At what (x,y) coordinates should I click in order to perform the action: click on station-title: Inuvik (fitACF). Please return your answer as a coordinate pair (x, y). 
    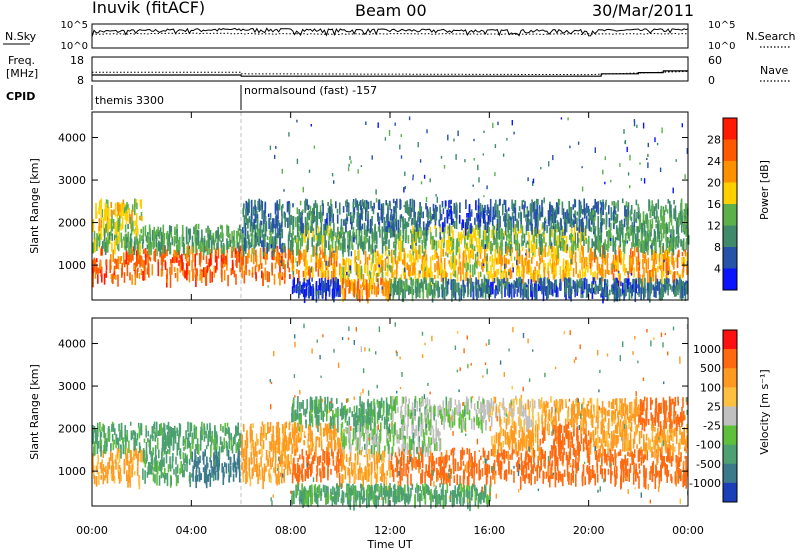
    Looking at the image, I should click on (148, 8).